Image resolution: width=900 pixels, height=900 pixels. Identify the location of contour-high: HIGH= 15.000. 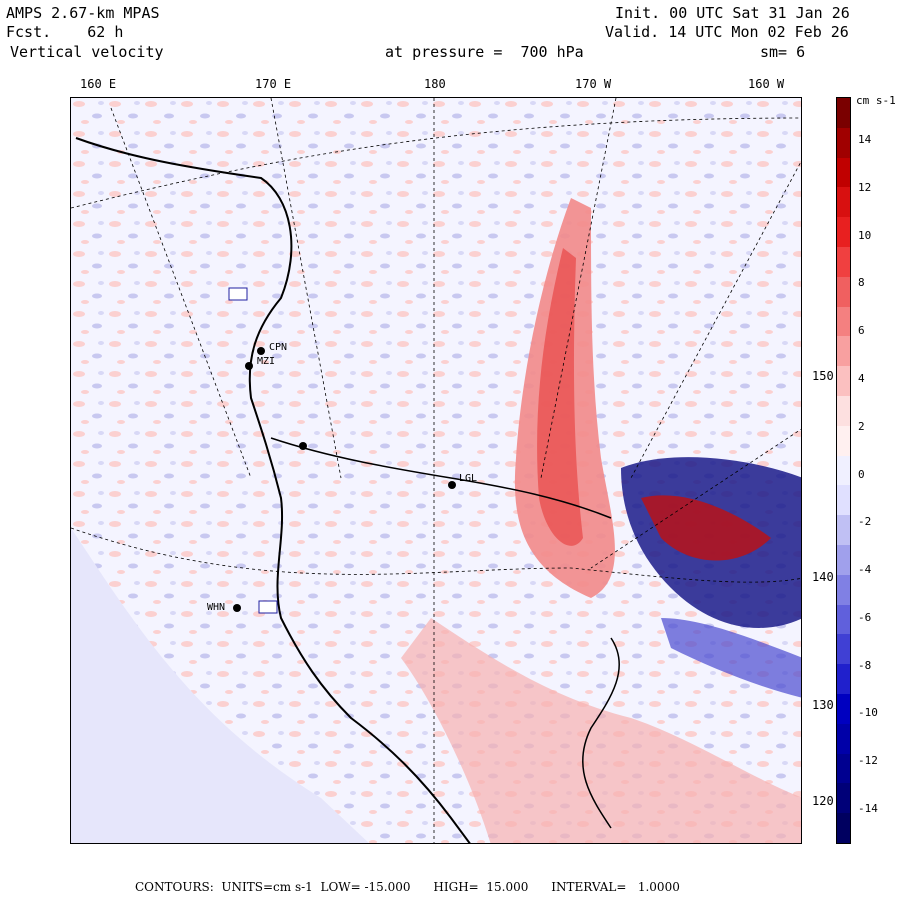
(481, 887).